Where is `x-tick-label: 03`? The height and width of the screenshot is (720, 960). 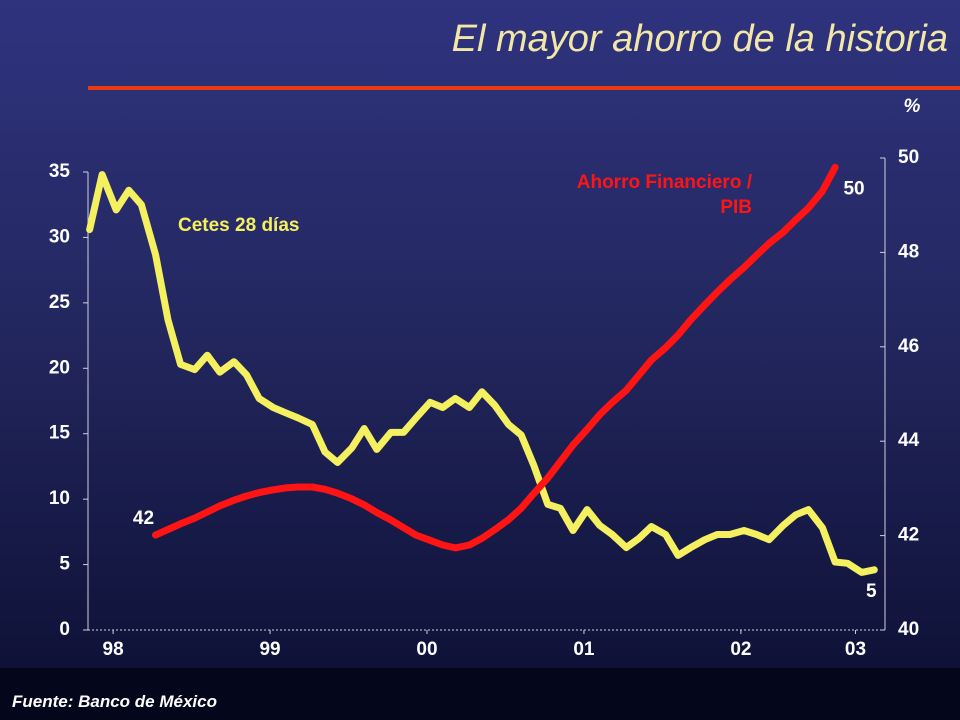 x-tick-label: 03 is located at coordinates (855, 649).